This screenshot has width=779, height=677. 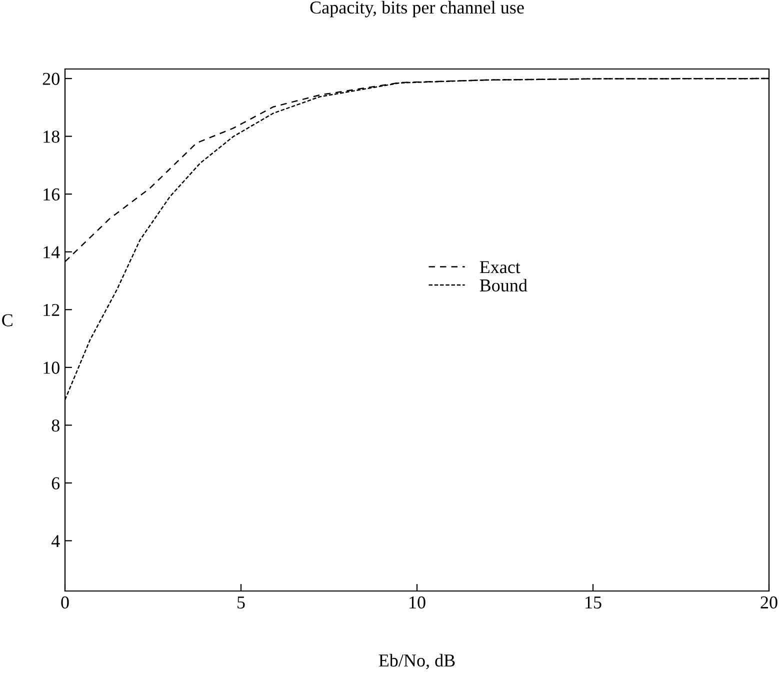 What do you see at coordinates (56, 425) in the screenshot?
I see `y-tick-label: 8` at bounding box center [56, 425].